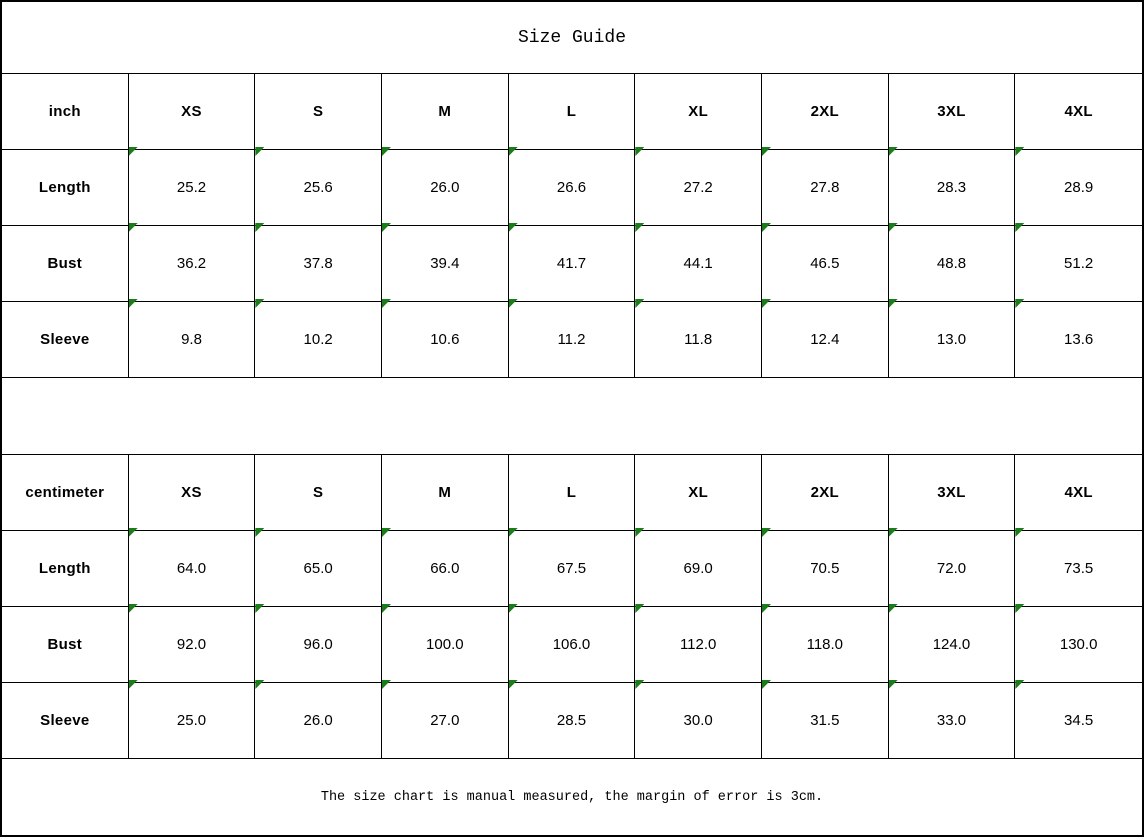  I want to click on spacer-cell, so click(572, 416).